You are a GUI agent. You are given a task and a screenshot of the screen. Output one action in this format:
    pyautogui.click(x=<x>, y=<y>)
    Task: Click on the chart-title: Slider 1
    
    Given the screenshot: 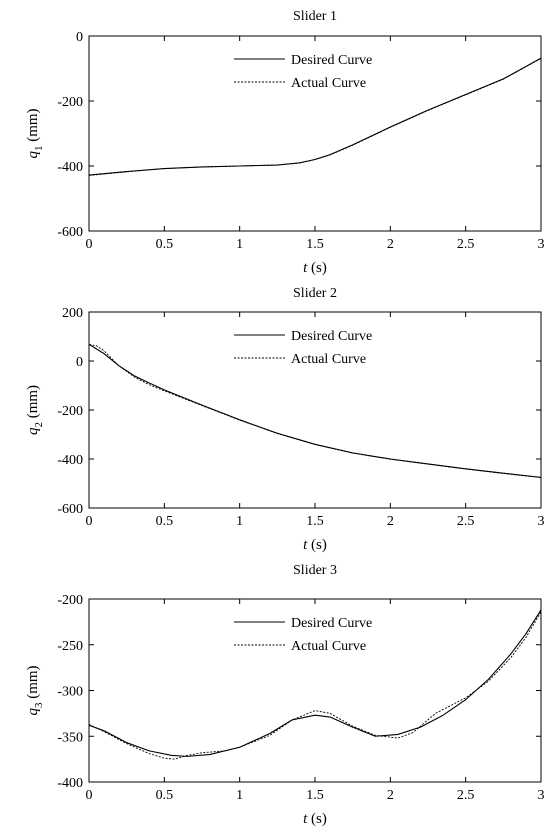 What is the action you would take?
    pyautogui.click(x=315, y=16)
    